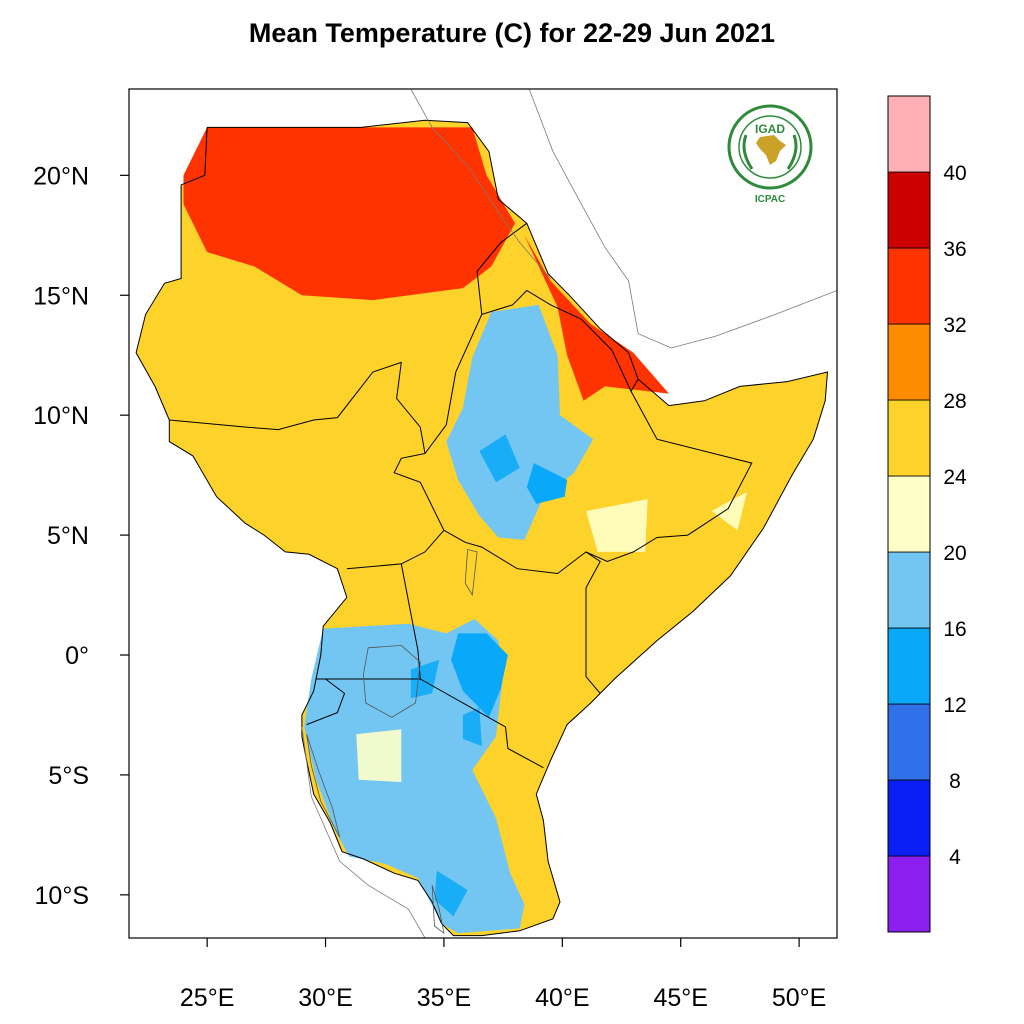 This screenshot has width=1024, height=1024. I want to click on latitude-axis: 20°N 15°N 10°N 5°N 0° 5°S 10°S, so click(81, 536).